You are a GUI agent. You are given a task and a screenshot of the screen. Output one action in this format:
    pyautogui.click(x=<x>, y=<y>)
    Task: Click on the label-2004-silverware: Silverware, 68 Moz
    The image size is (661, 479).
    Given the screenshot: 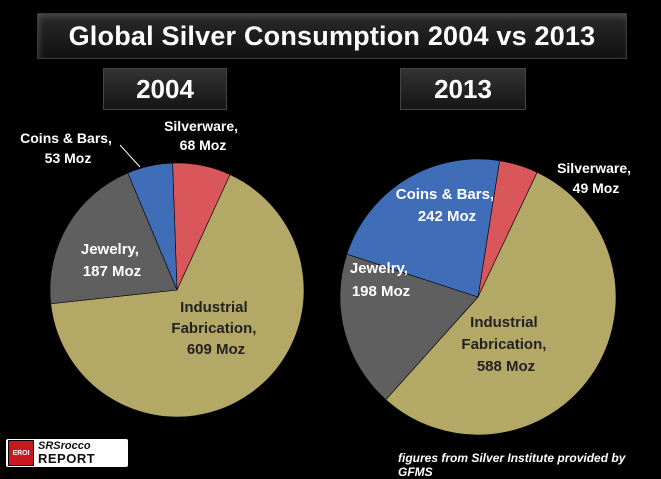 What is the action you would take?
    pyautogui.click(x=203, y=135)
    